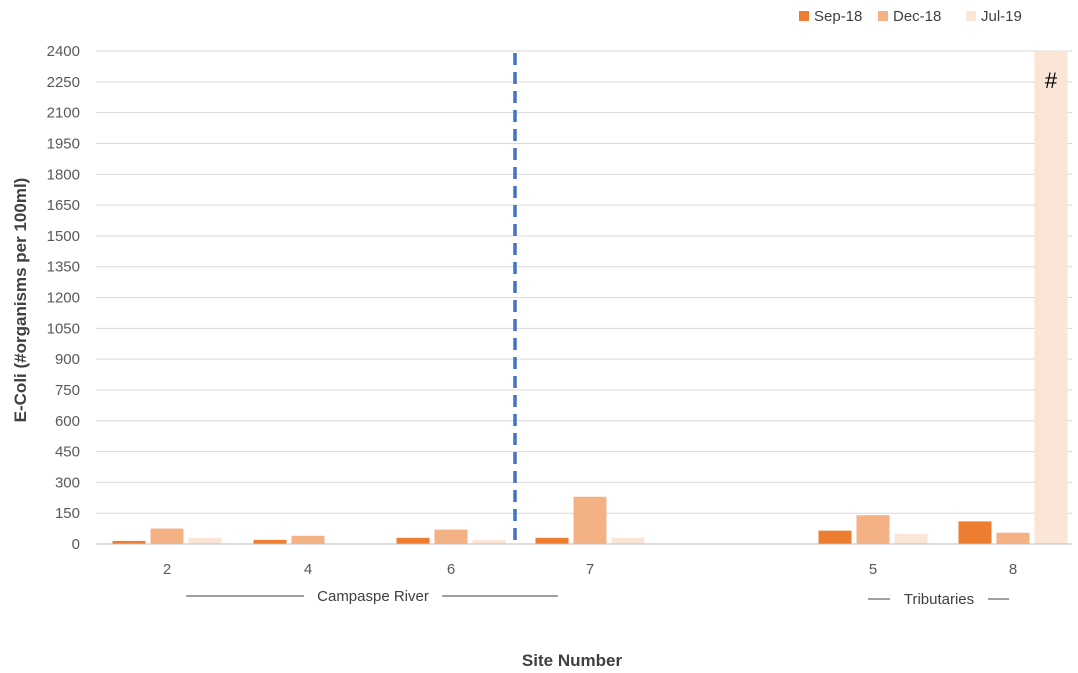  Describe the element at coordinates (63, 143) in the screenshot. I see `y-tick-label: 1950` at that location.